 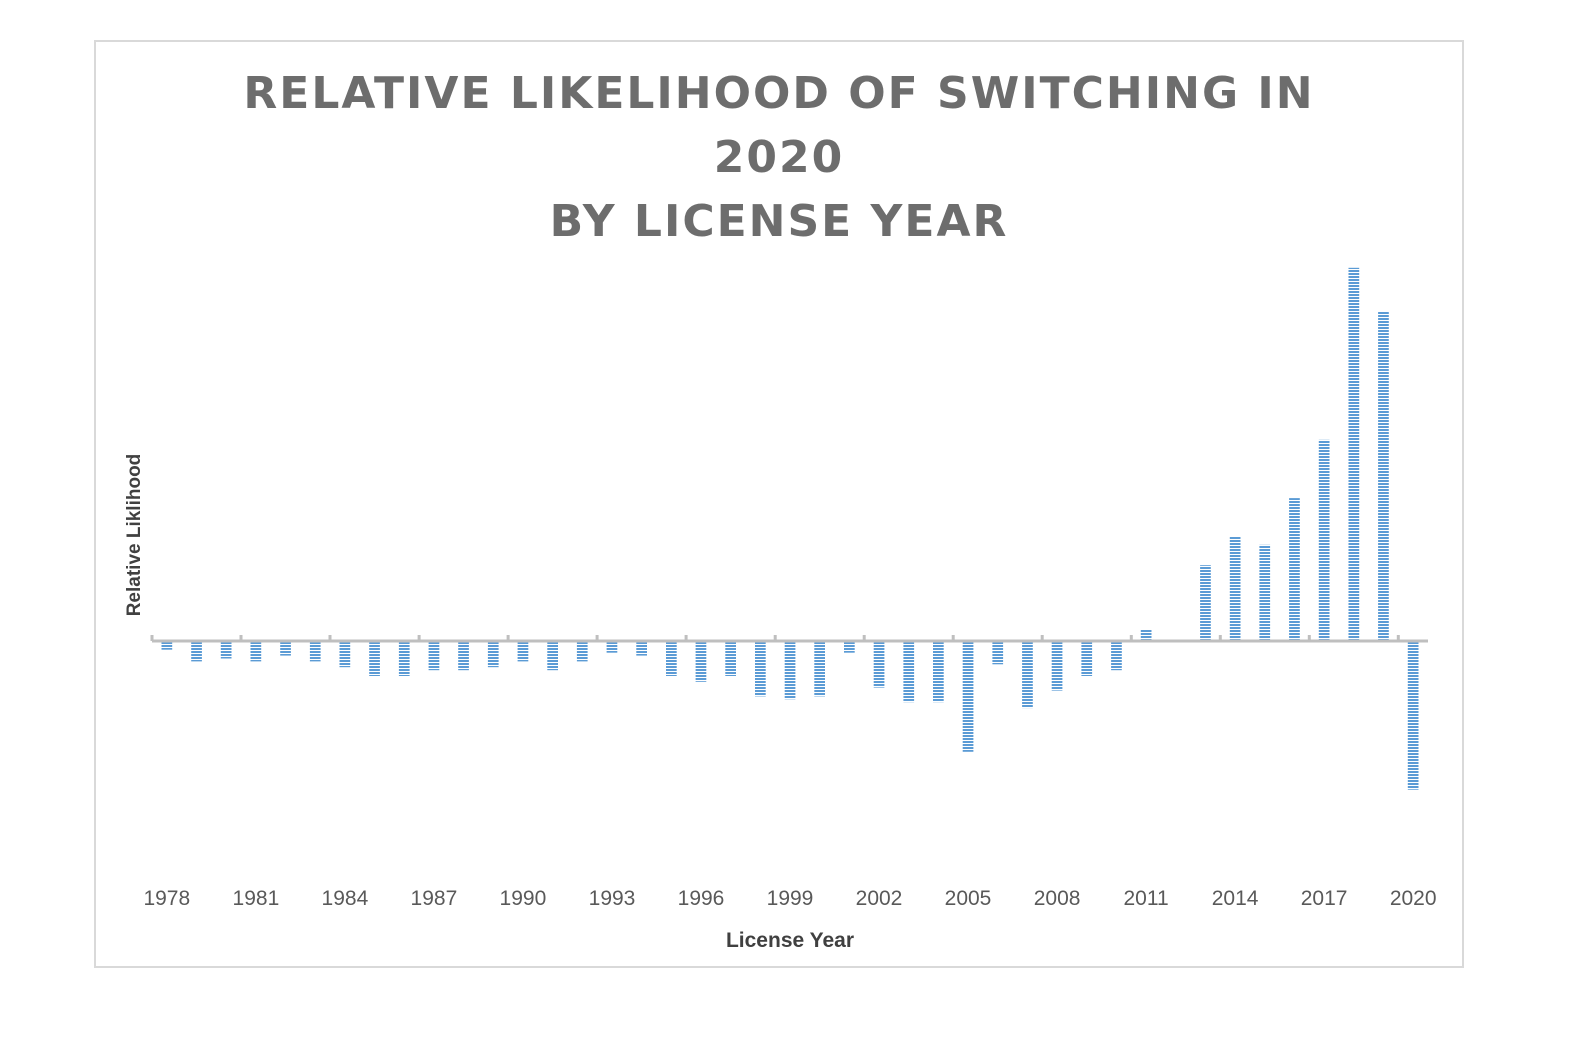 I want to click on x-tick-label-2020: 2020, so click(x=1413, y=898).